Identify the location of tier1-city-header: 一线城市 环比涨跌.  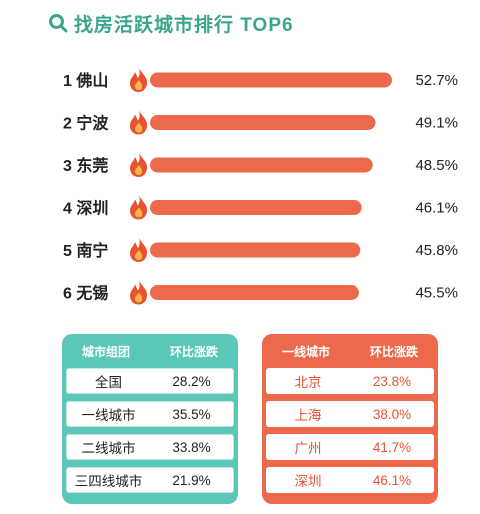
(350, 351).